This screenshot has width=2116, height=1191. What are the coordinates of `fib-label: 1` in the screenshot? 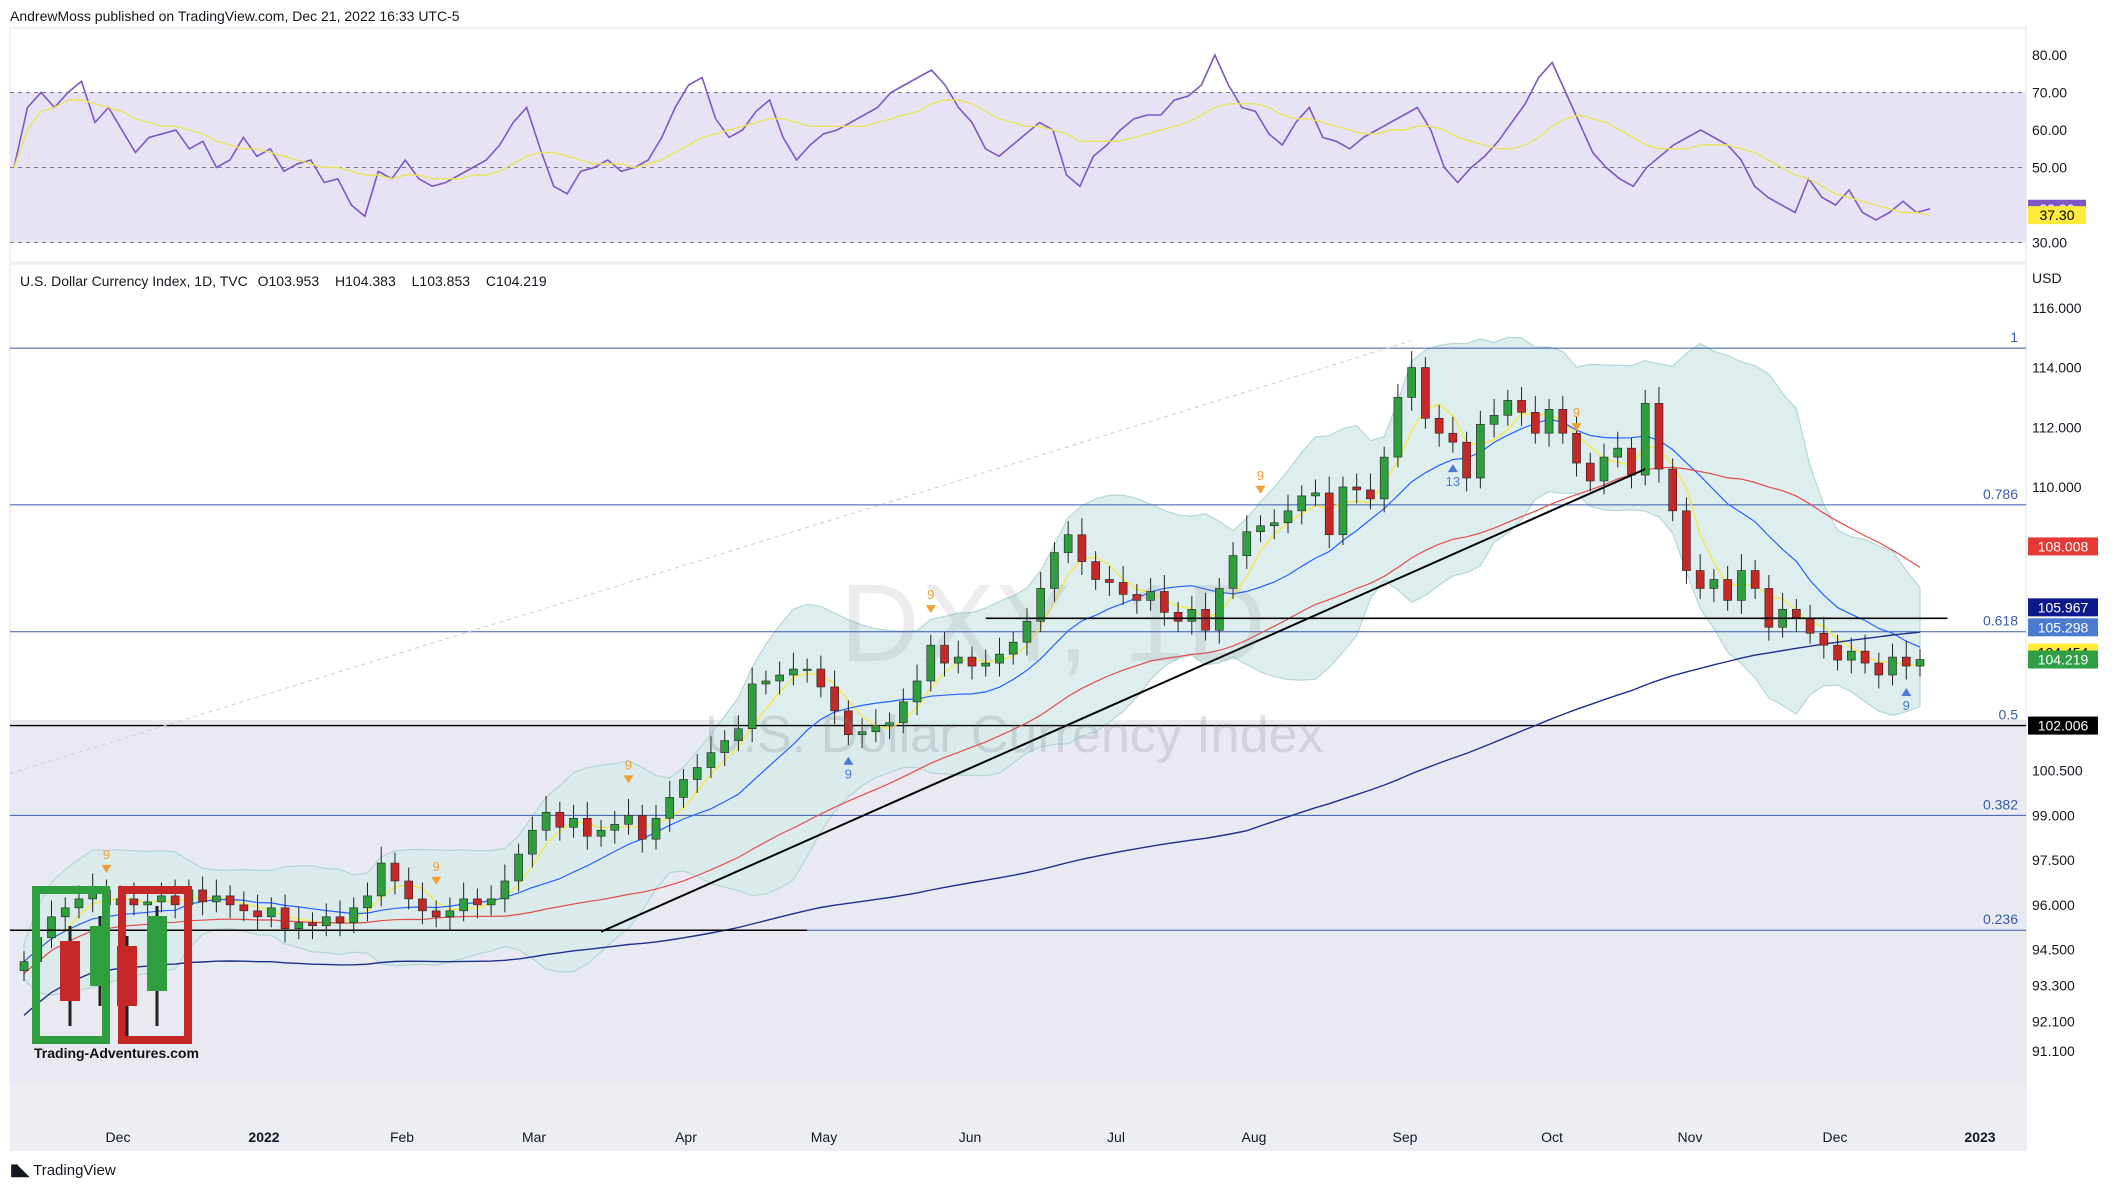 It's located at (2014, 337).